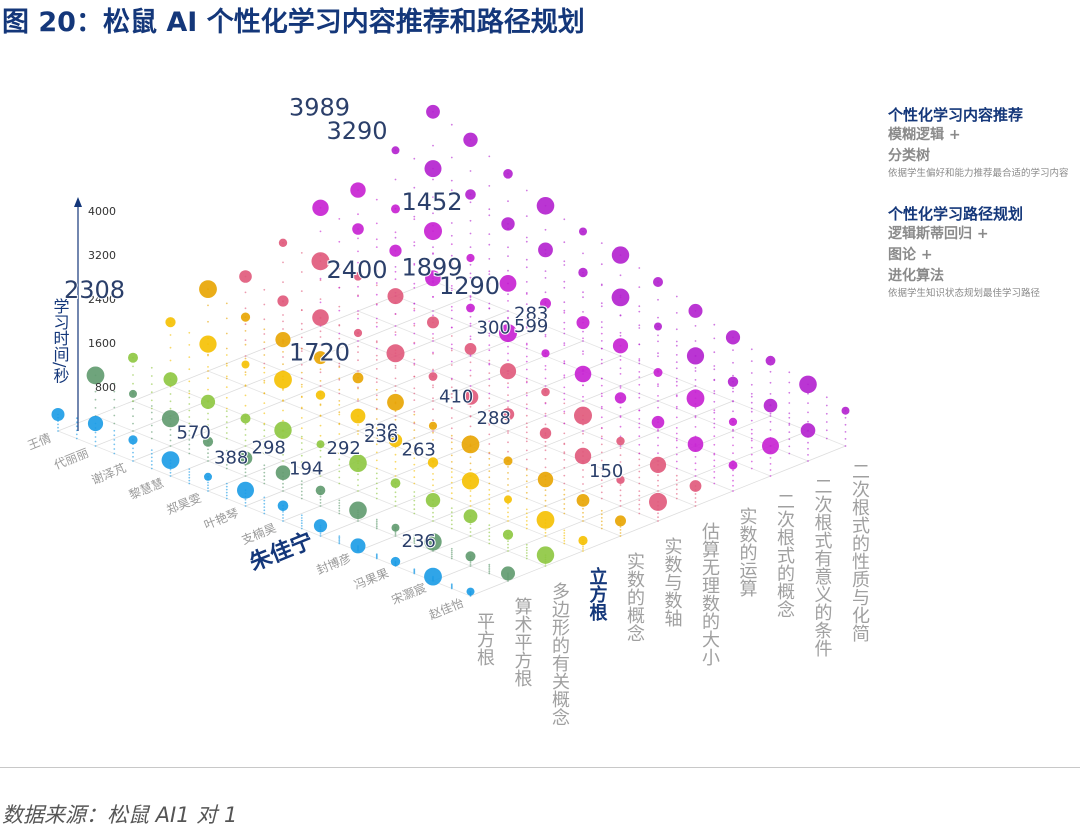  Describe the element at coordinates (597, 594) in the screenshot. I see `knowledge-point-label: 立方根` at that location.